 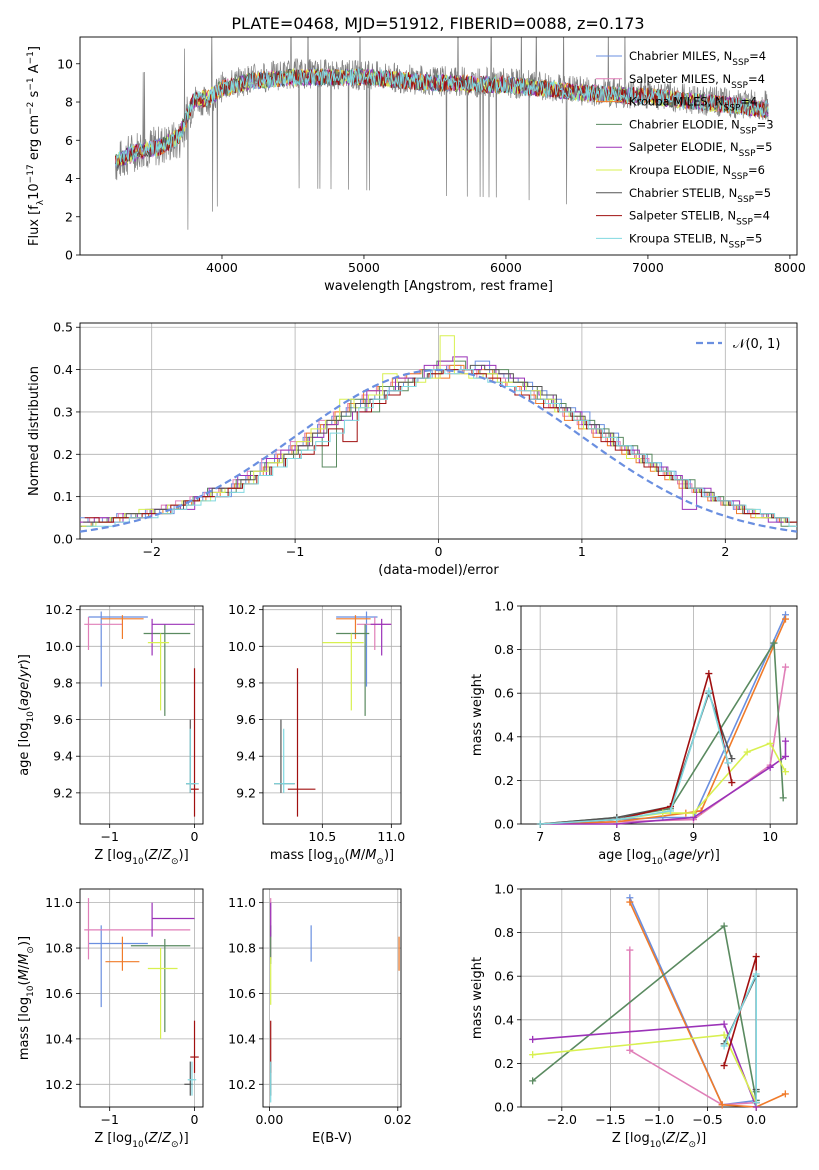 What do you see at coordinates (332, 715) in the screenshot?
I see `plot-frame` at bounding box center [332, 715].